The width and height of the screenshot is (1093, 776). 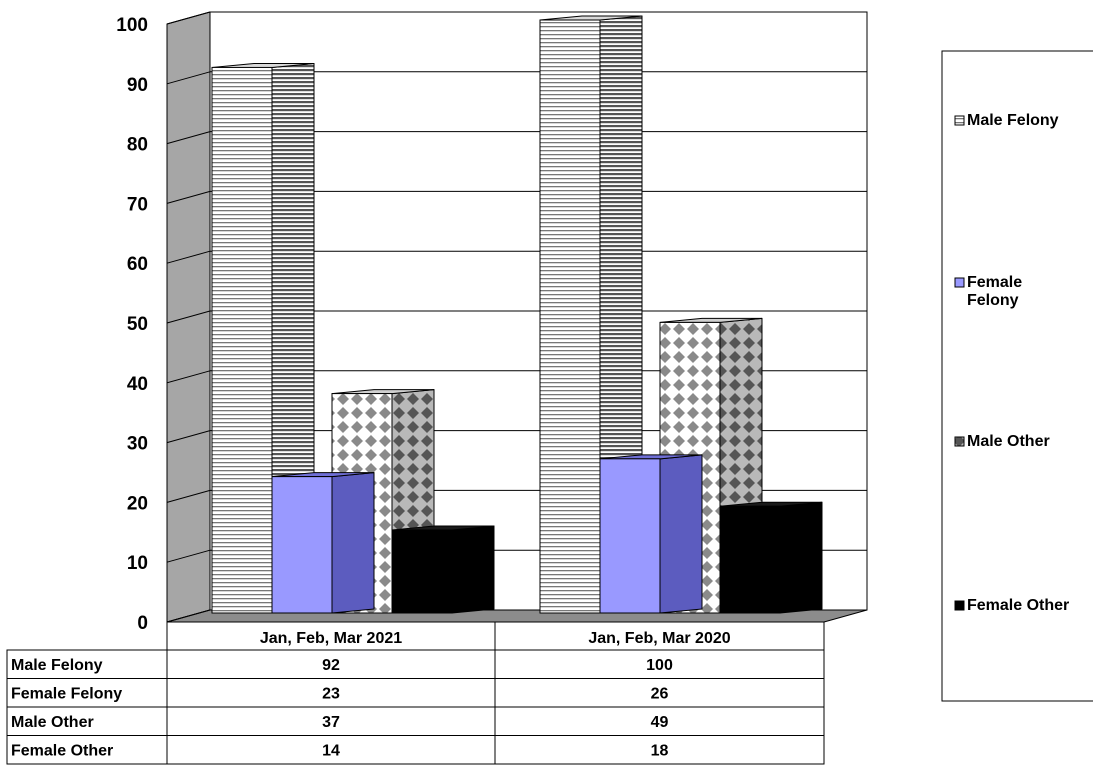 I want to click on y-tick-label: 40, so click(x=137, y=384).